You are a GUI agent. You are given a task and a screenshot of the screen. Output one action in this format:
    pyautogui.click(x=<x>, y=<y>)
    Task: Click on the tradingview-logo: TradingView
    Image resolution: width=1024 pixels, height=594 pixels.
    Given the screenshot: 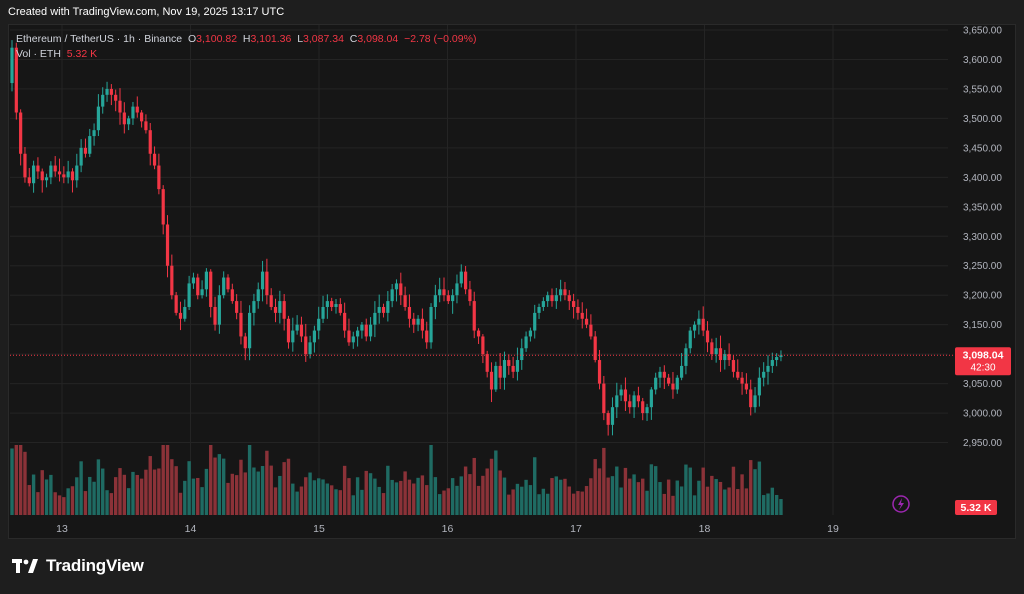 What is the action you would take?
    pyautogui.click(x=78, y=566)
    